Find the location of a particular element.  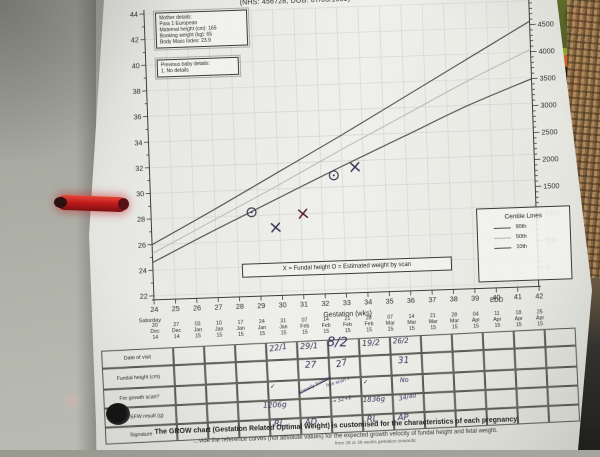

centile-legend-label: 10th is located at coordinates (521, 247).